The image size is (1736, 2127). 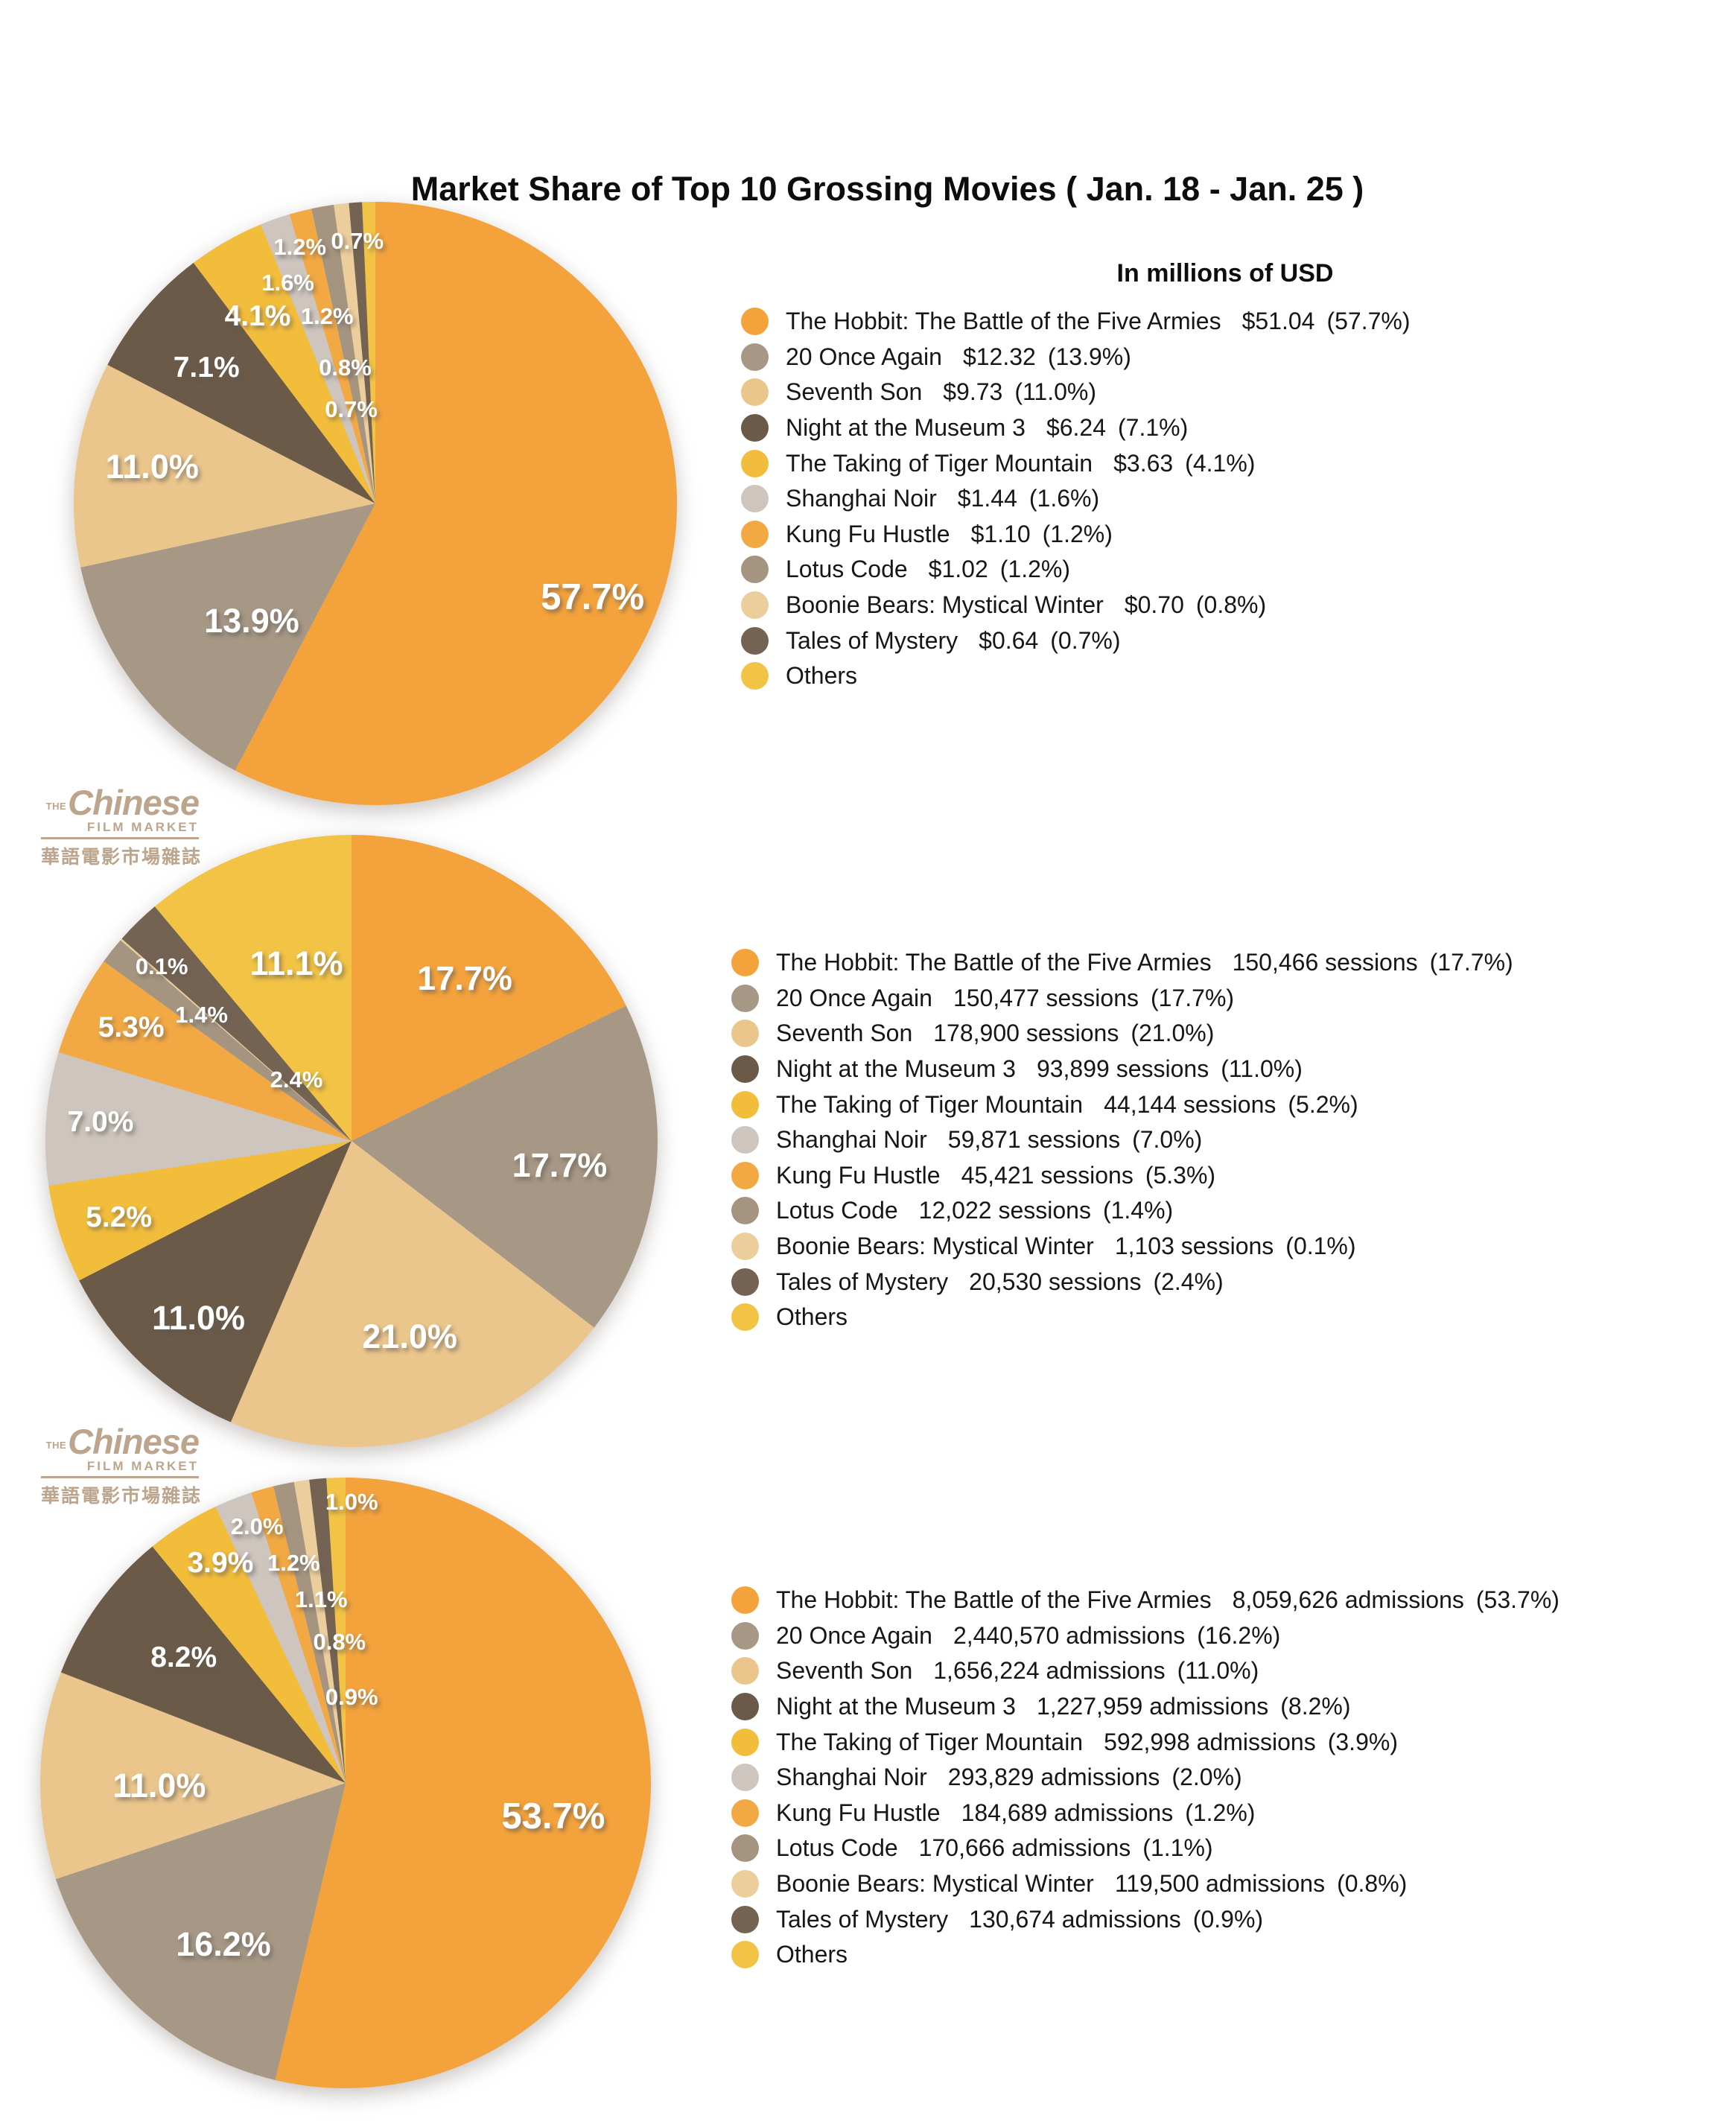 I want to click on slice-percent-label: 1.2%, so click(x=293, y=1562).